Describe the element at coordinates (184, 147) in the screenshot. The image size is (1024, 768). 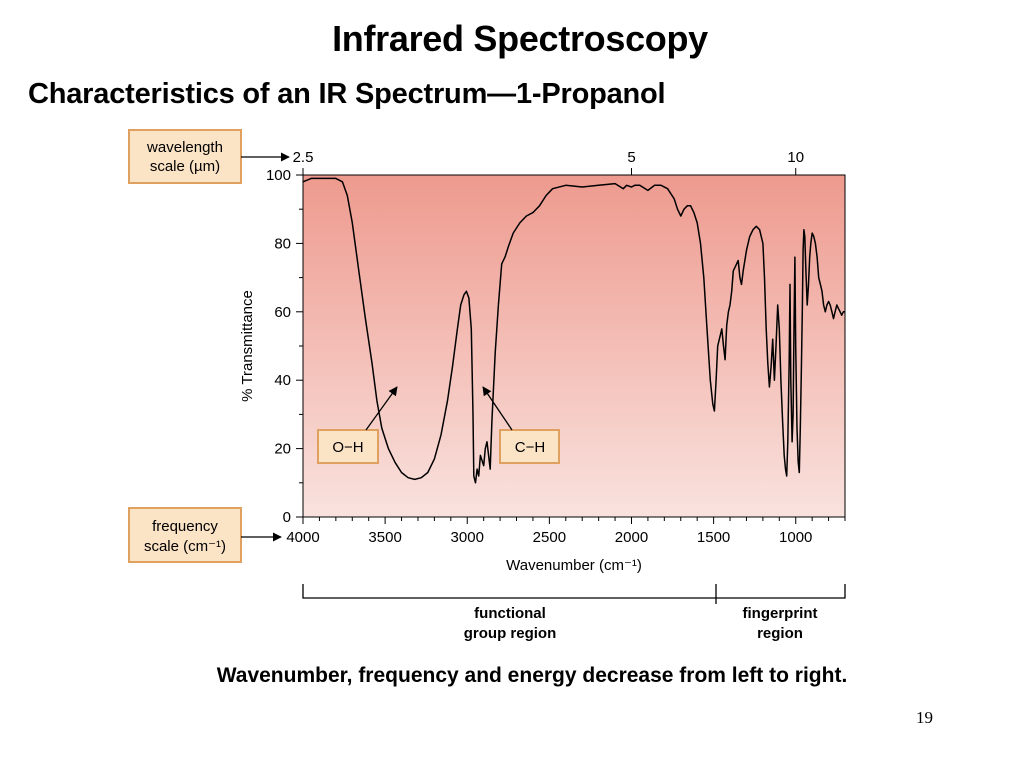
I see `wavelength-label-line1: wavelength` at that location.